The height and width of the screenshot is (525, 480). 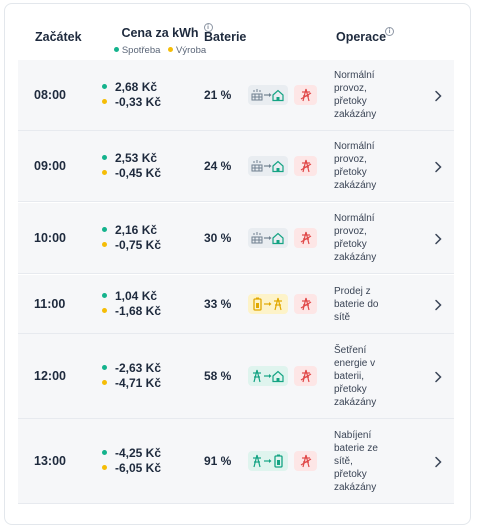 I want to click on battery-level: 33 %, so click(x=218, y=304).